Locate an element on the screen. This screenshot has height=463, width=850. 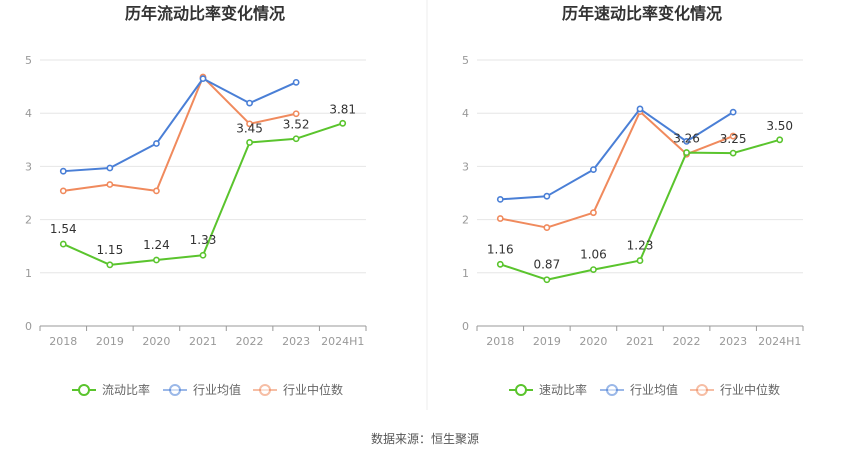
data-label: 3.81 is located at coordinates (342, 109).